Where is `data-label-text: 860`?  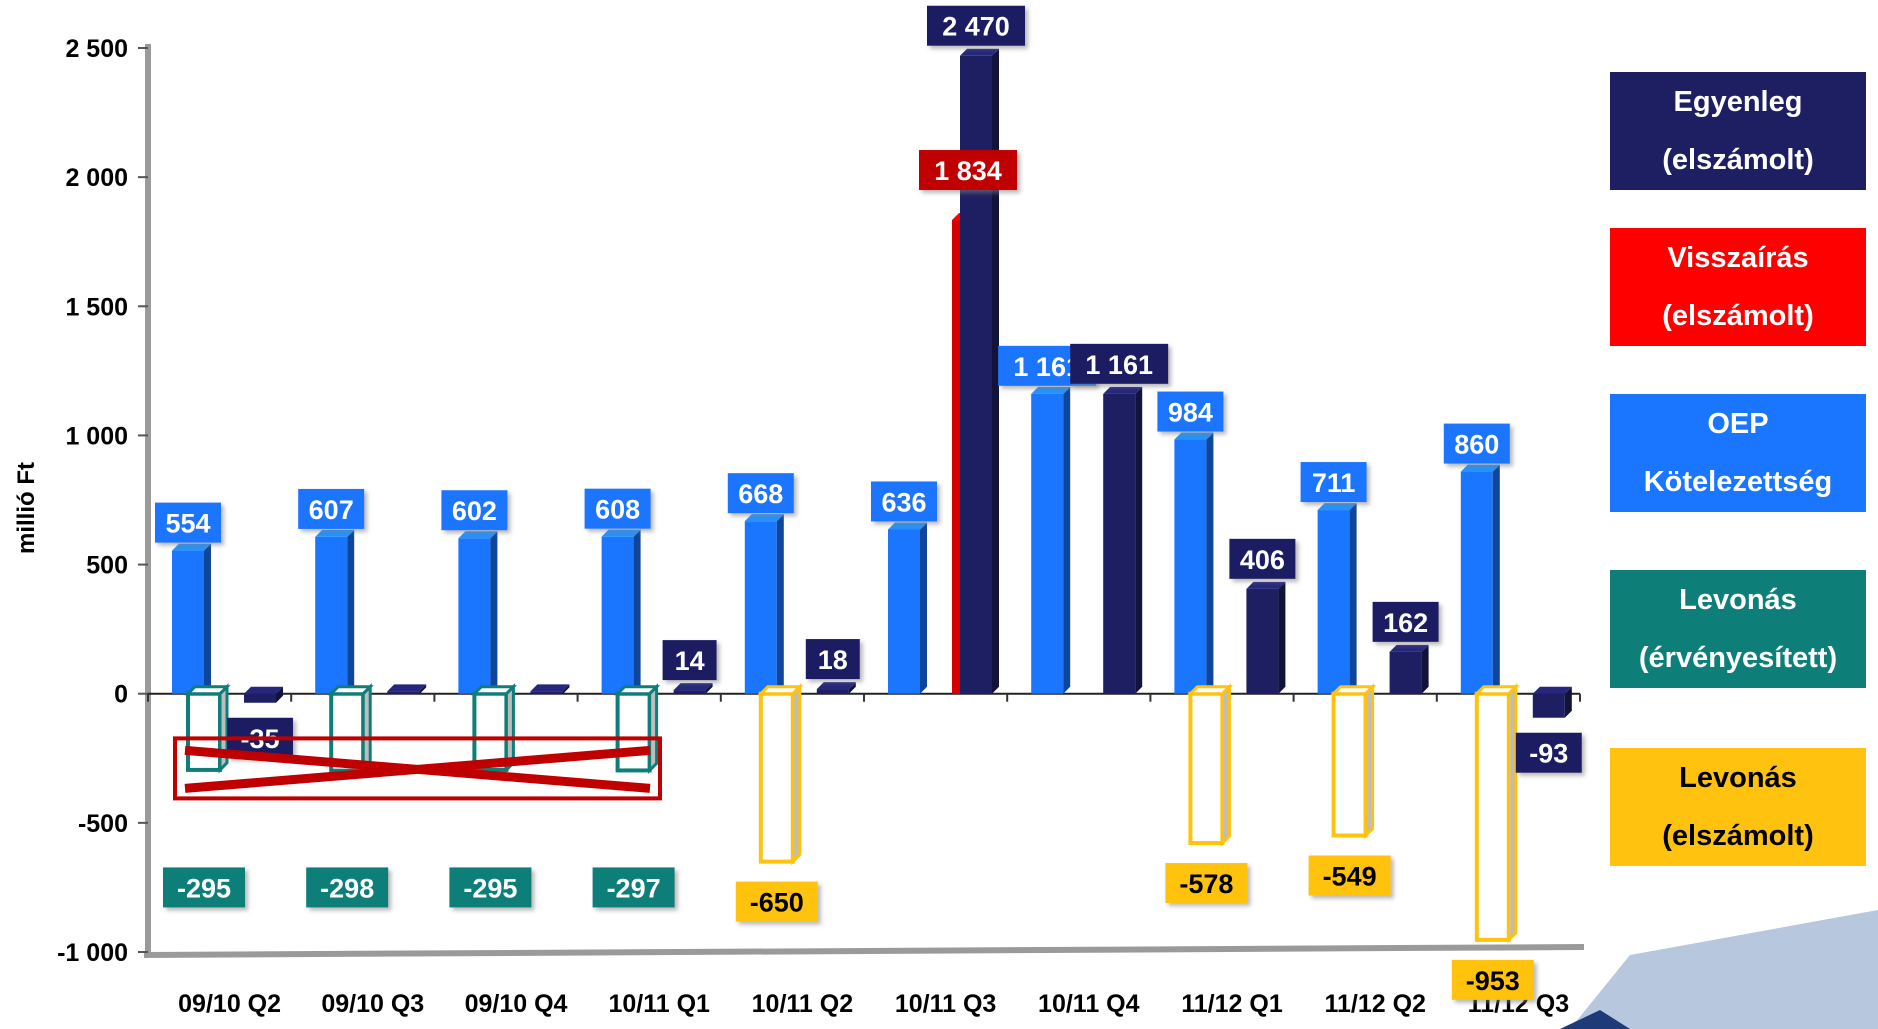
data-label-text: 860 is located at coordinates (1476, 445).